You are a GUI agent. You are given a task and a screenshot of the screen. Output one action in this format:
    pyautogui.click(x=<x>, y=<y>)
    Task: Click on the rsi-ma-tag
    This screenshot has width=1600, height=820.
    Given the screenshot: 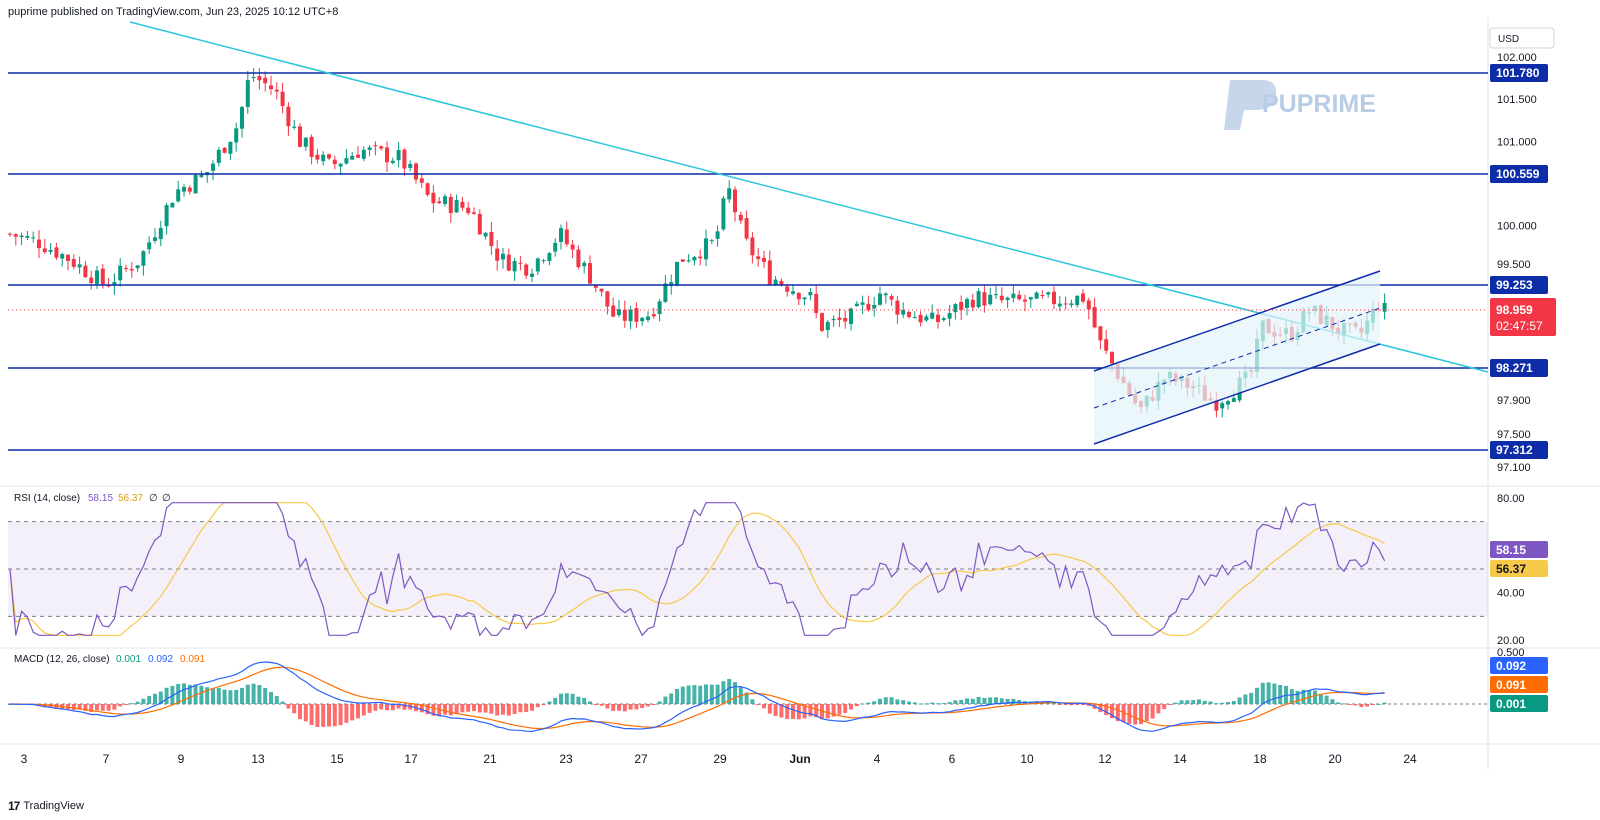 What is the action you would take?
    pyautogui.click(x=1519, y=568)
    